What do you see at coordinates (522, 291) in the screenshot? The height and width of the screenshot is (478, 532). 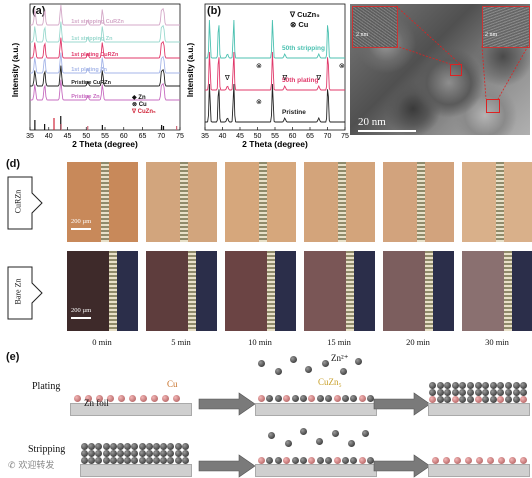 I see `zn-foil-region` at bounding box center [522, 291].